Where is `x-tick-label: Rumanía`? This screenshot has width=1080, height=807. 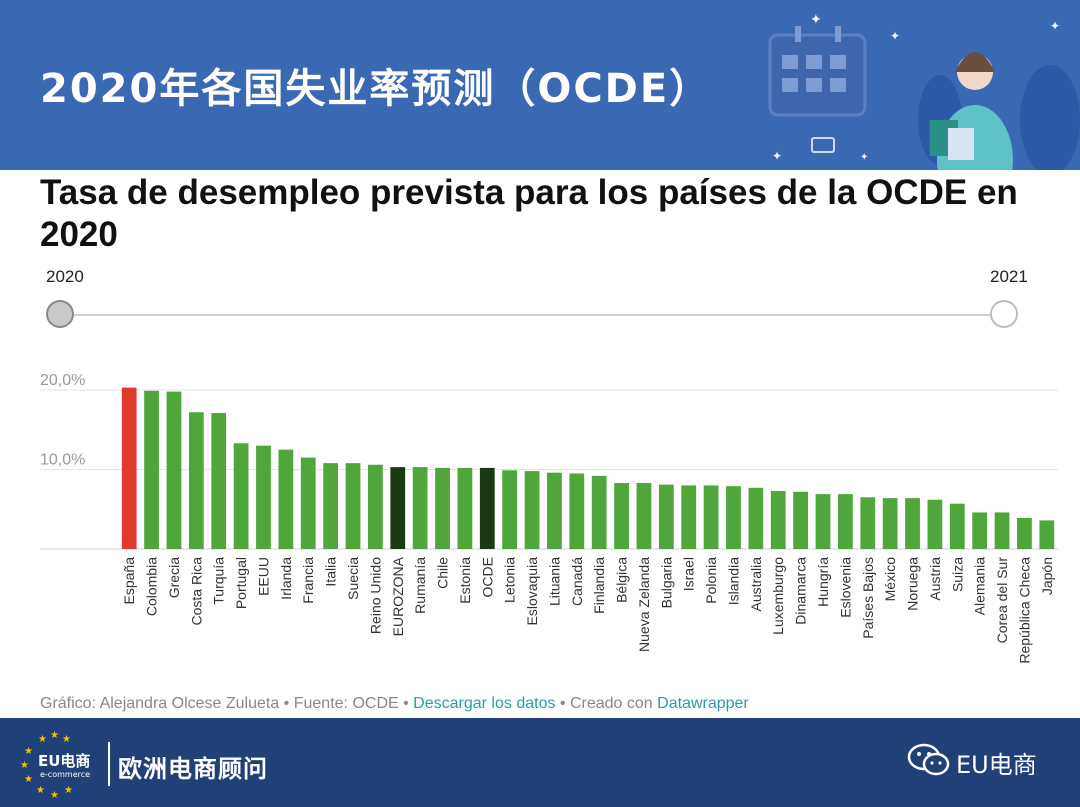 x-tick-label: Rumanía is located at coordinates (420, 585).